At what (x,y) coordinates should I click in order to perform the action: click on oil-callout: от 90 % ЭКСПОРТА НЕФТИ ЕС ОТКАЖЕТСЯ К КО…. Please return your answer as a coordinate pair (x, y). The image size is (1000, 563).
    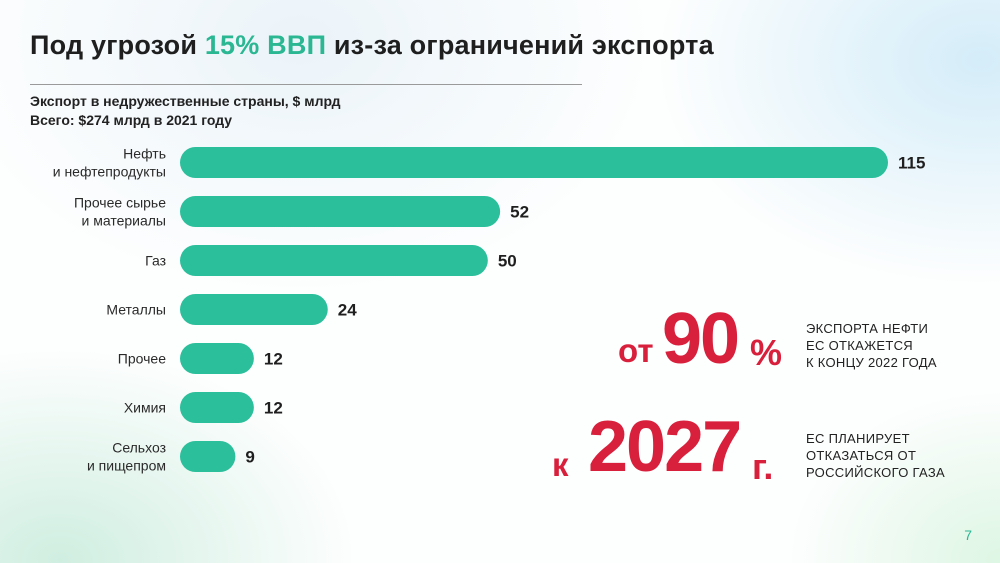
    Looking at the image, I should click on (798, 340).